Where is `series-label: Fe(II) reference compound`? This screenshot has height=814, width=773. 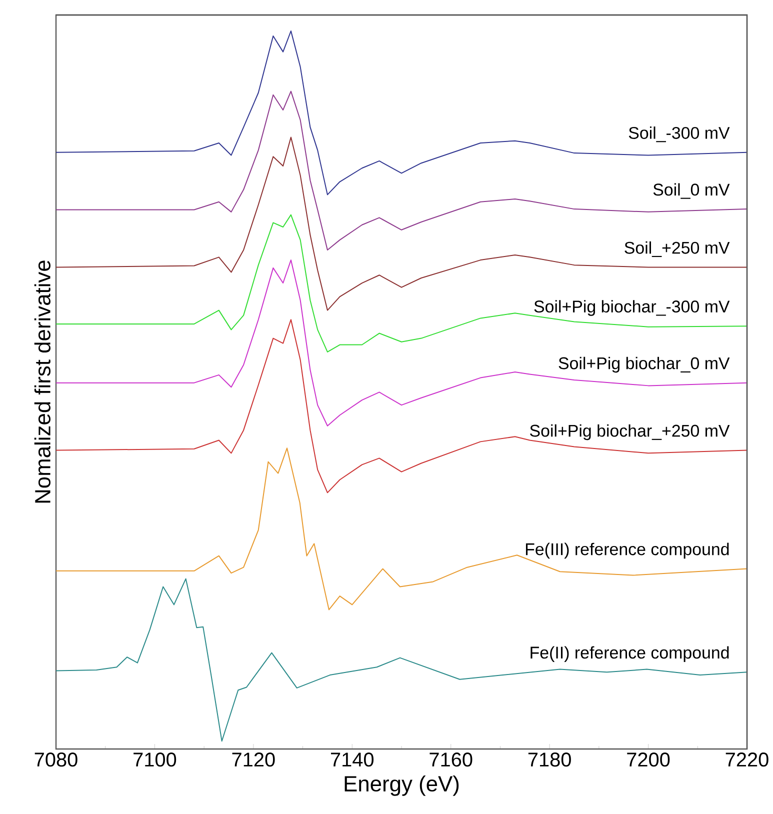 series-label: Fe(II) reference compound is located at coordinates (629, 654).